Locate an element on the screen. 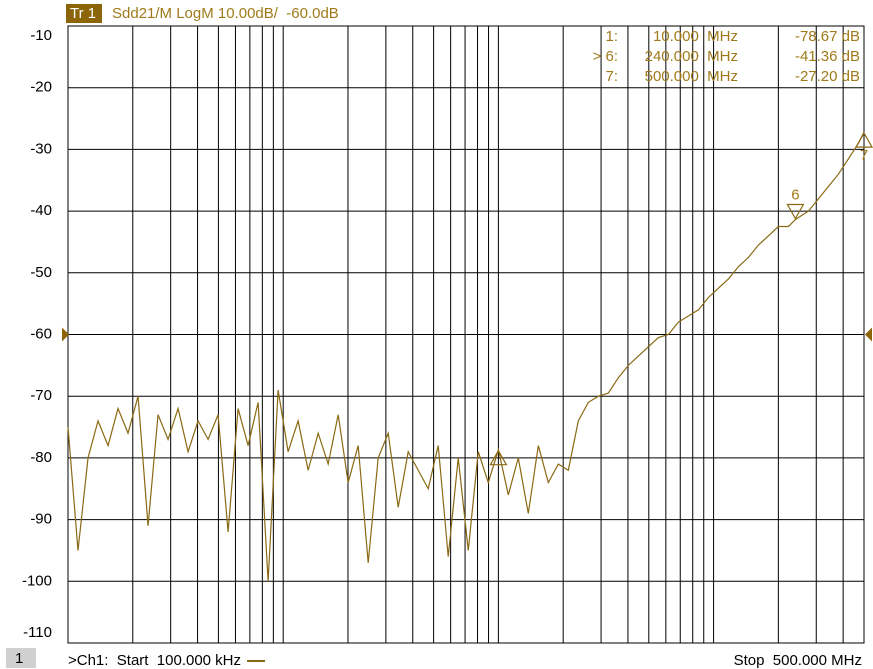  y-tick-label: -40 is located at coordinates (41, 210).